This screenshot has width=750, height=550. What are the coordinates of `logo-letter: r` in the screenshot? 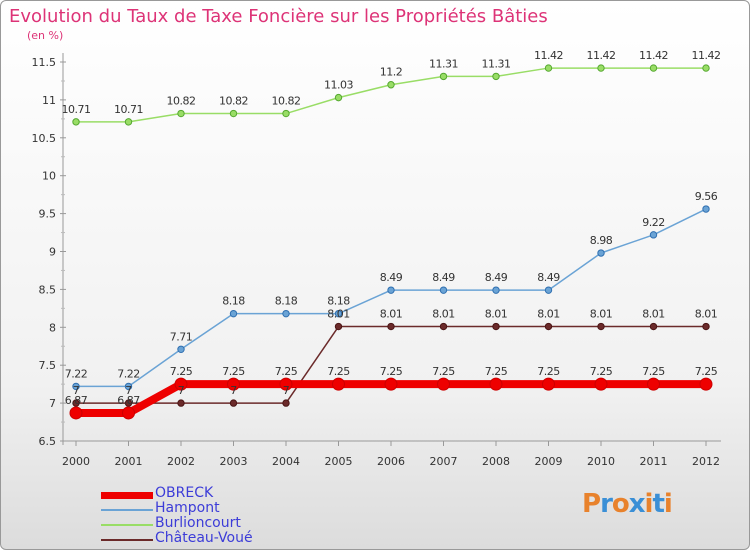 It's located at (606, 504).